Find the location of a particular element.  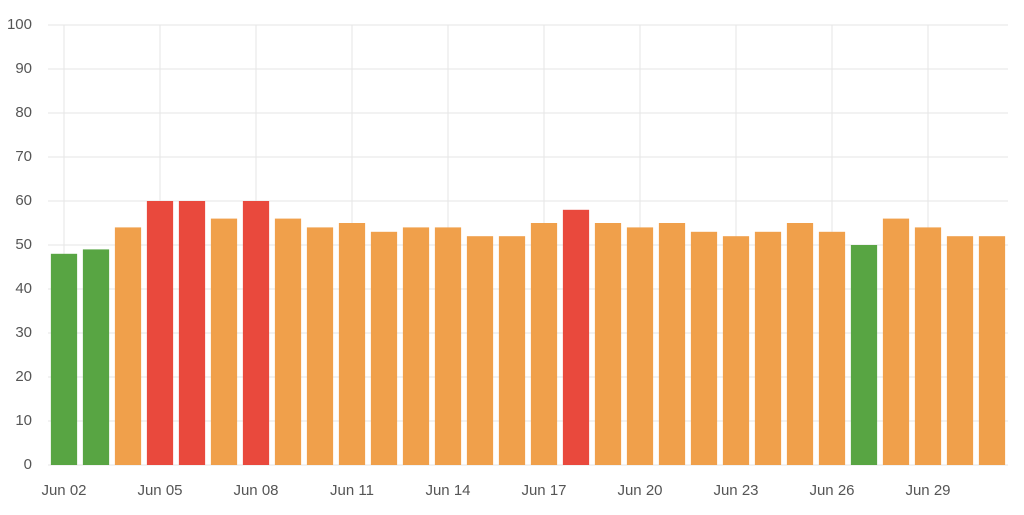

y-tick-label: 100 is located at coordinates (19, 24).